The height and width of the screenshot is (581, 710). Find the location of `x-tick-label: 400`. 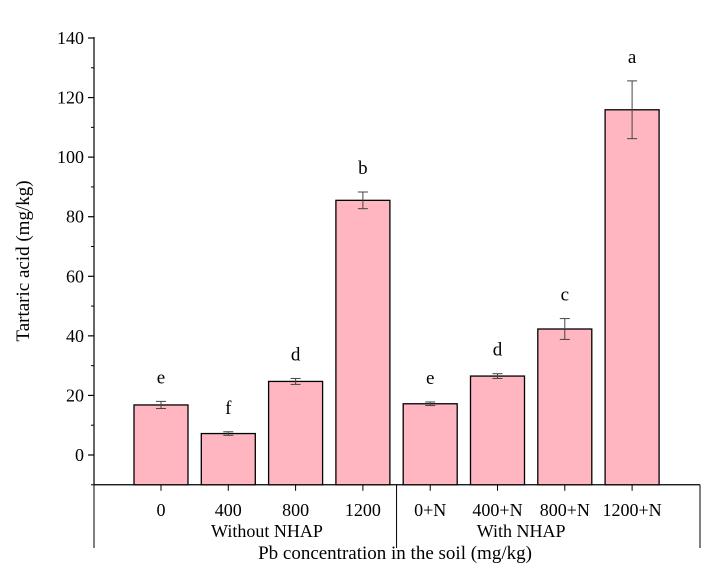

x-tick-label: 400 is located at coordinates (228, 510).